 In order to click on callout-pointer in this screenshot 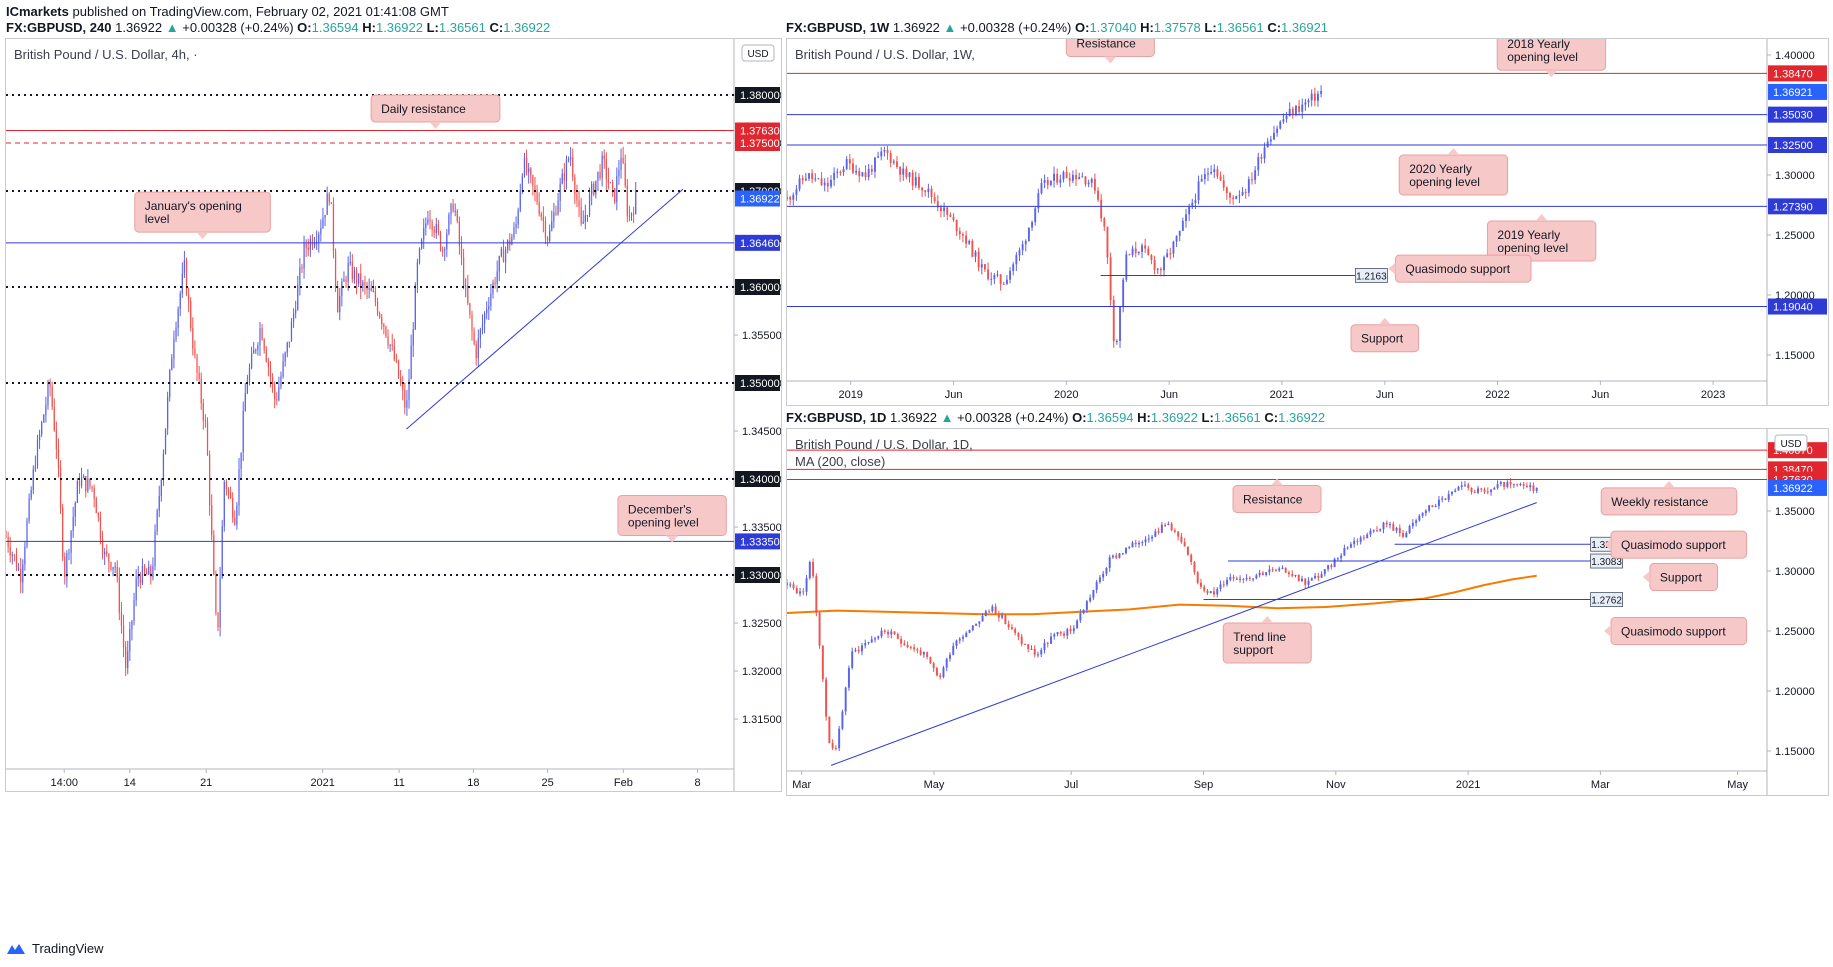, I will do `click(1669, 484)`.